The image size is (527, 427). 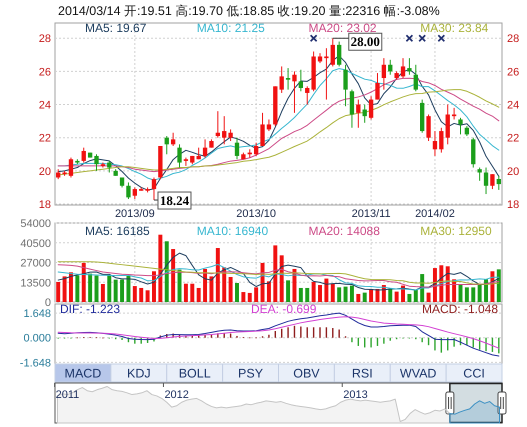 I want to click on text: MA30: 23.84, so click(x=454, y=28).